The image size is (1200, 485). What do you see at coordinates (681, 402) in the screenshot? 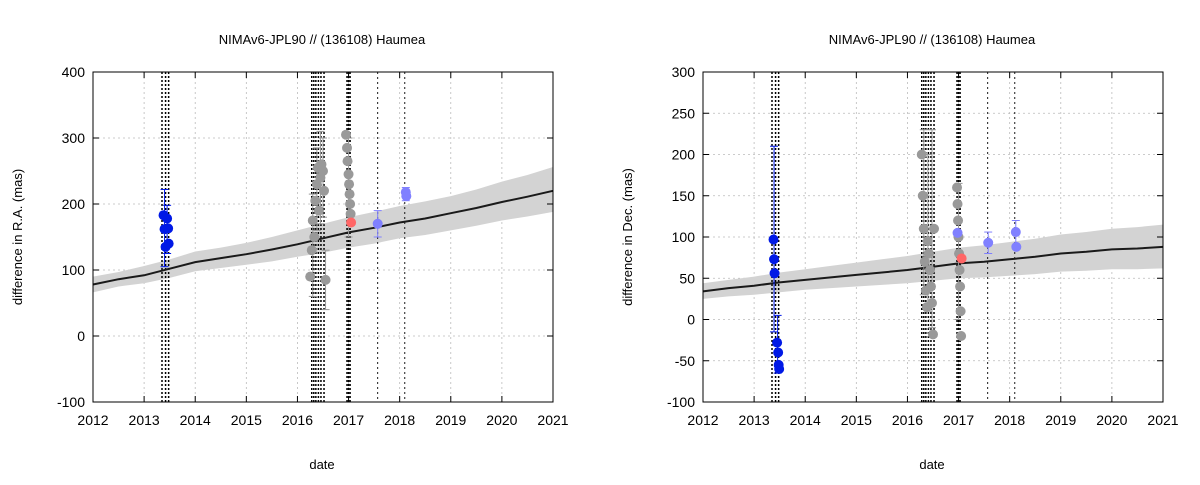
I see `y-tick-label: -100` at bounding box center [681, 402].